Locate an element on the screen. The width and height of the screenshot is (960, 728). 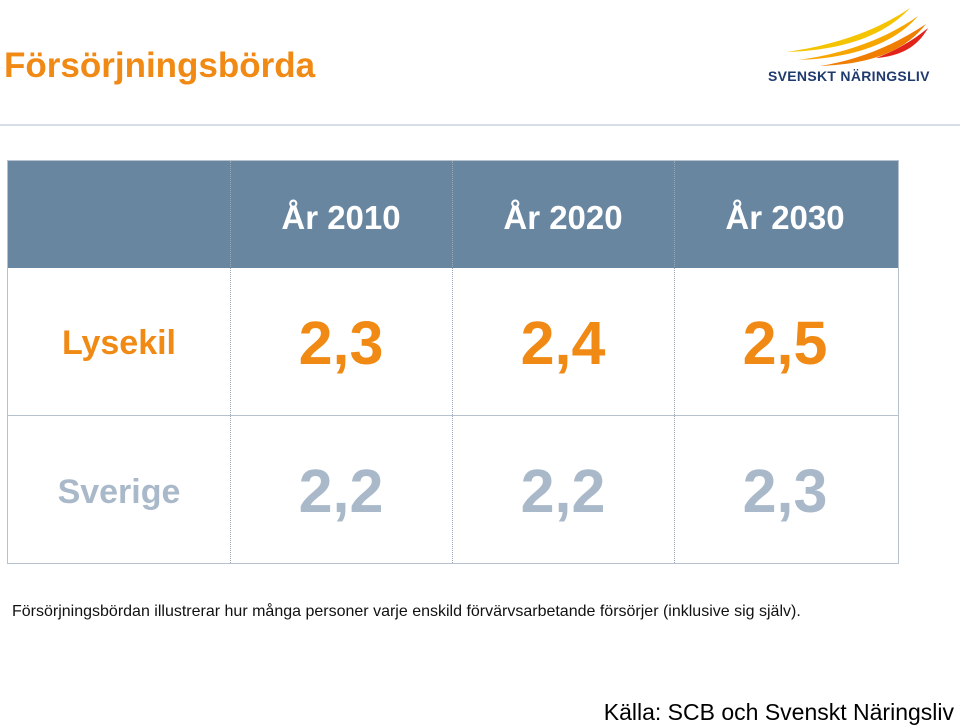
row-label-sverige: Sverige is located at coordinates (119, 492).